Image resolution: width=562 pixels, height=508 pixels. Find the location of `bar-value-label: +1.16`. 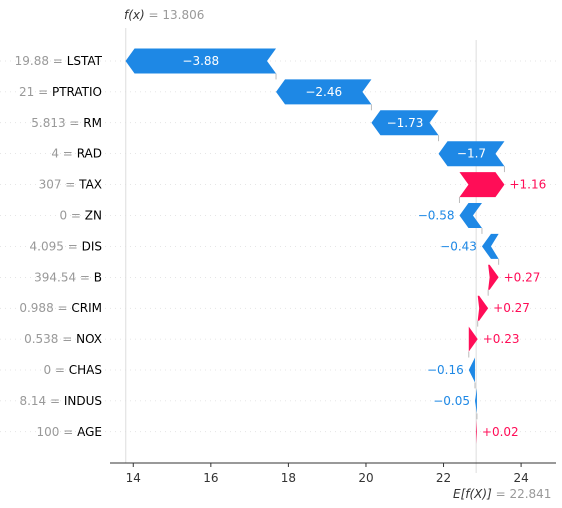

bar-value-label: +1.16 is located at coordinates (527, 185).